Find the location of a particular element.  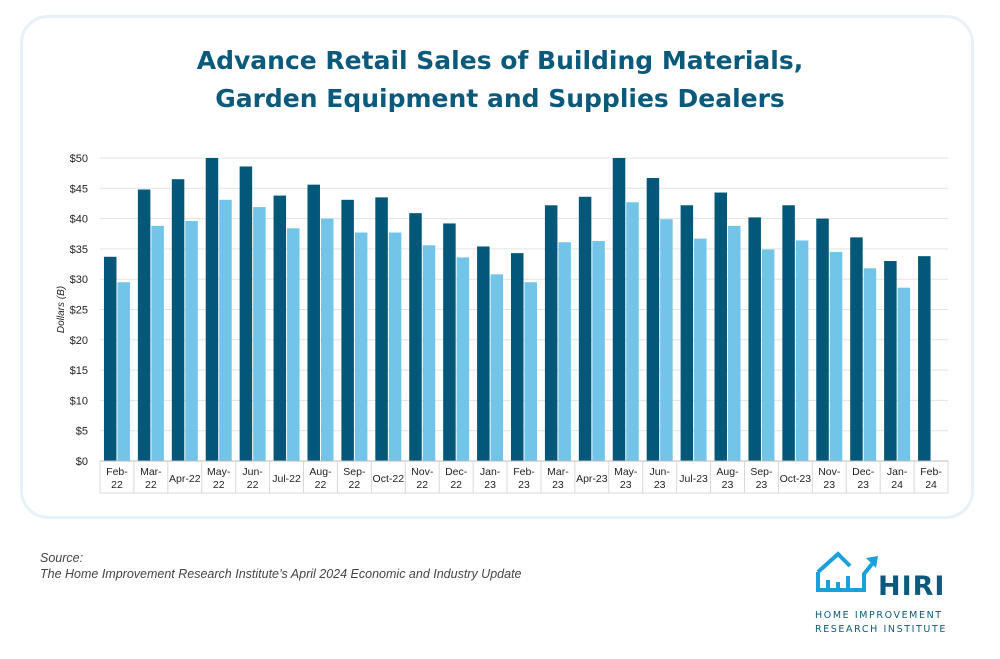

x-tick-label: 24 is located at coordinates (897, 485).